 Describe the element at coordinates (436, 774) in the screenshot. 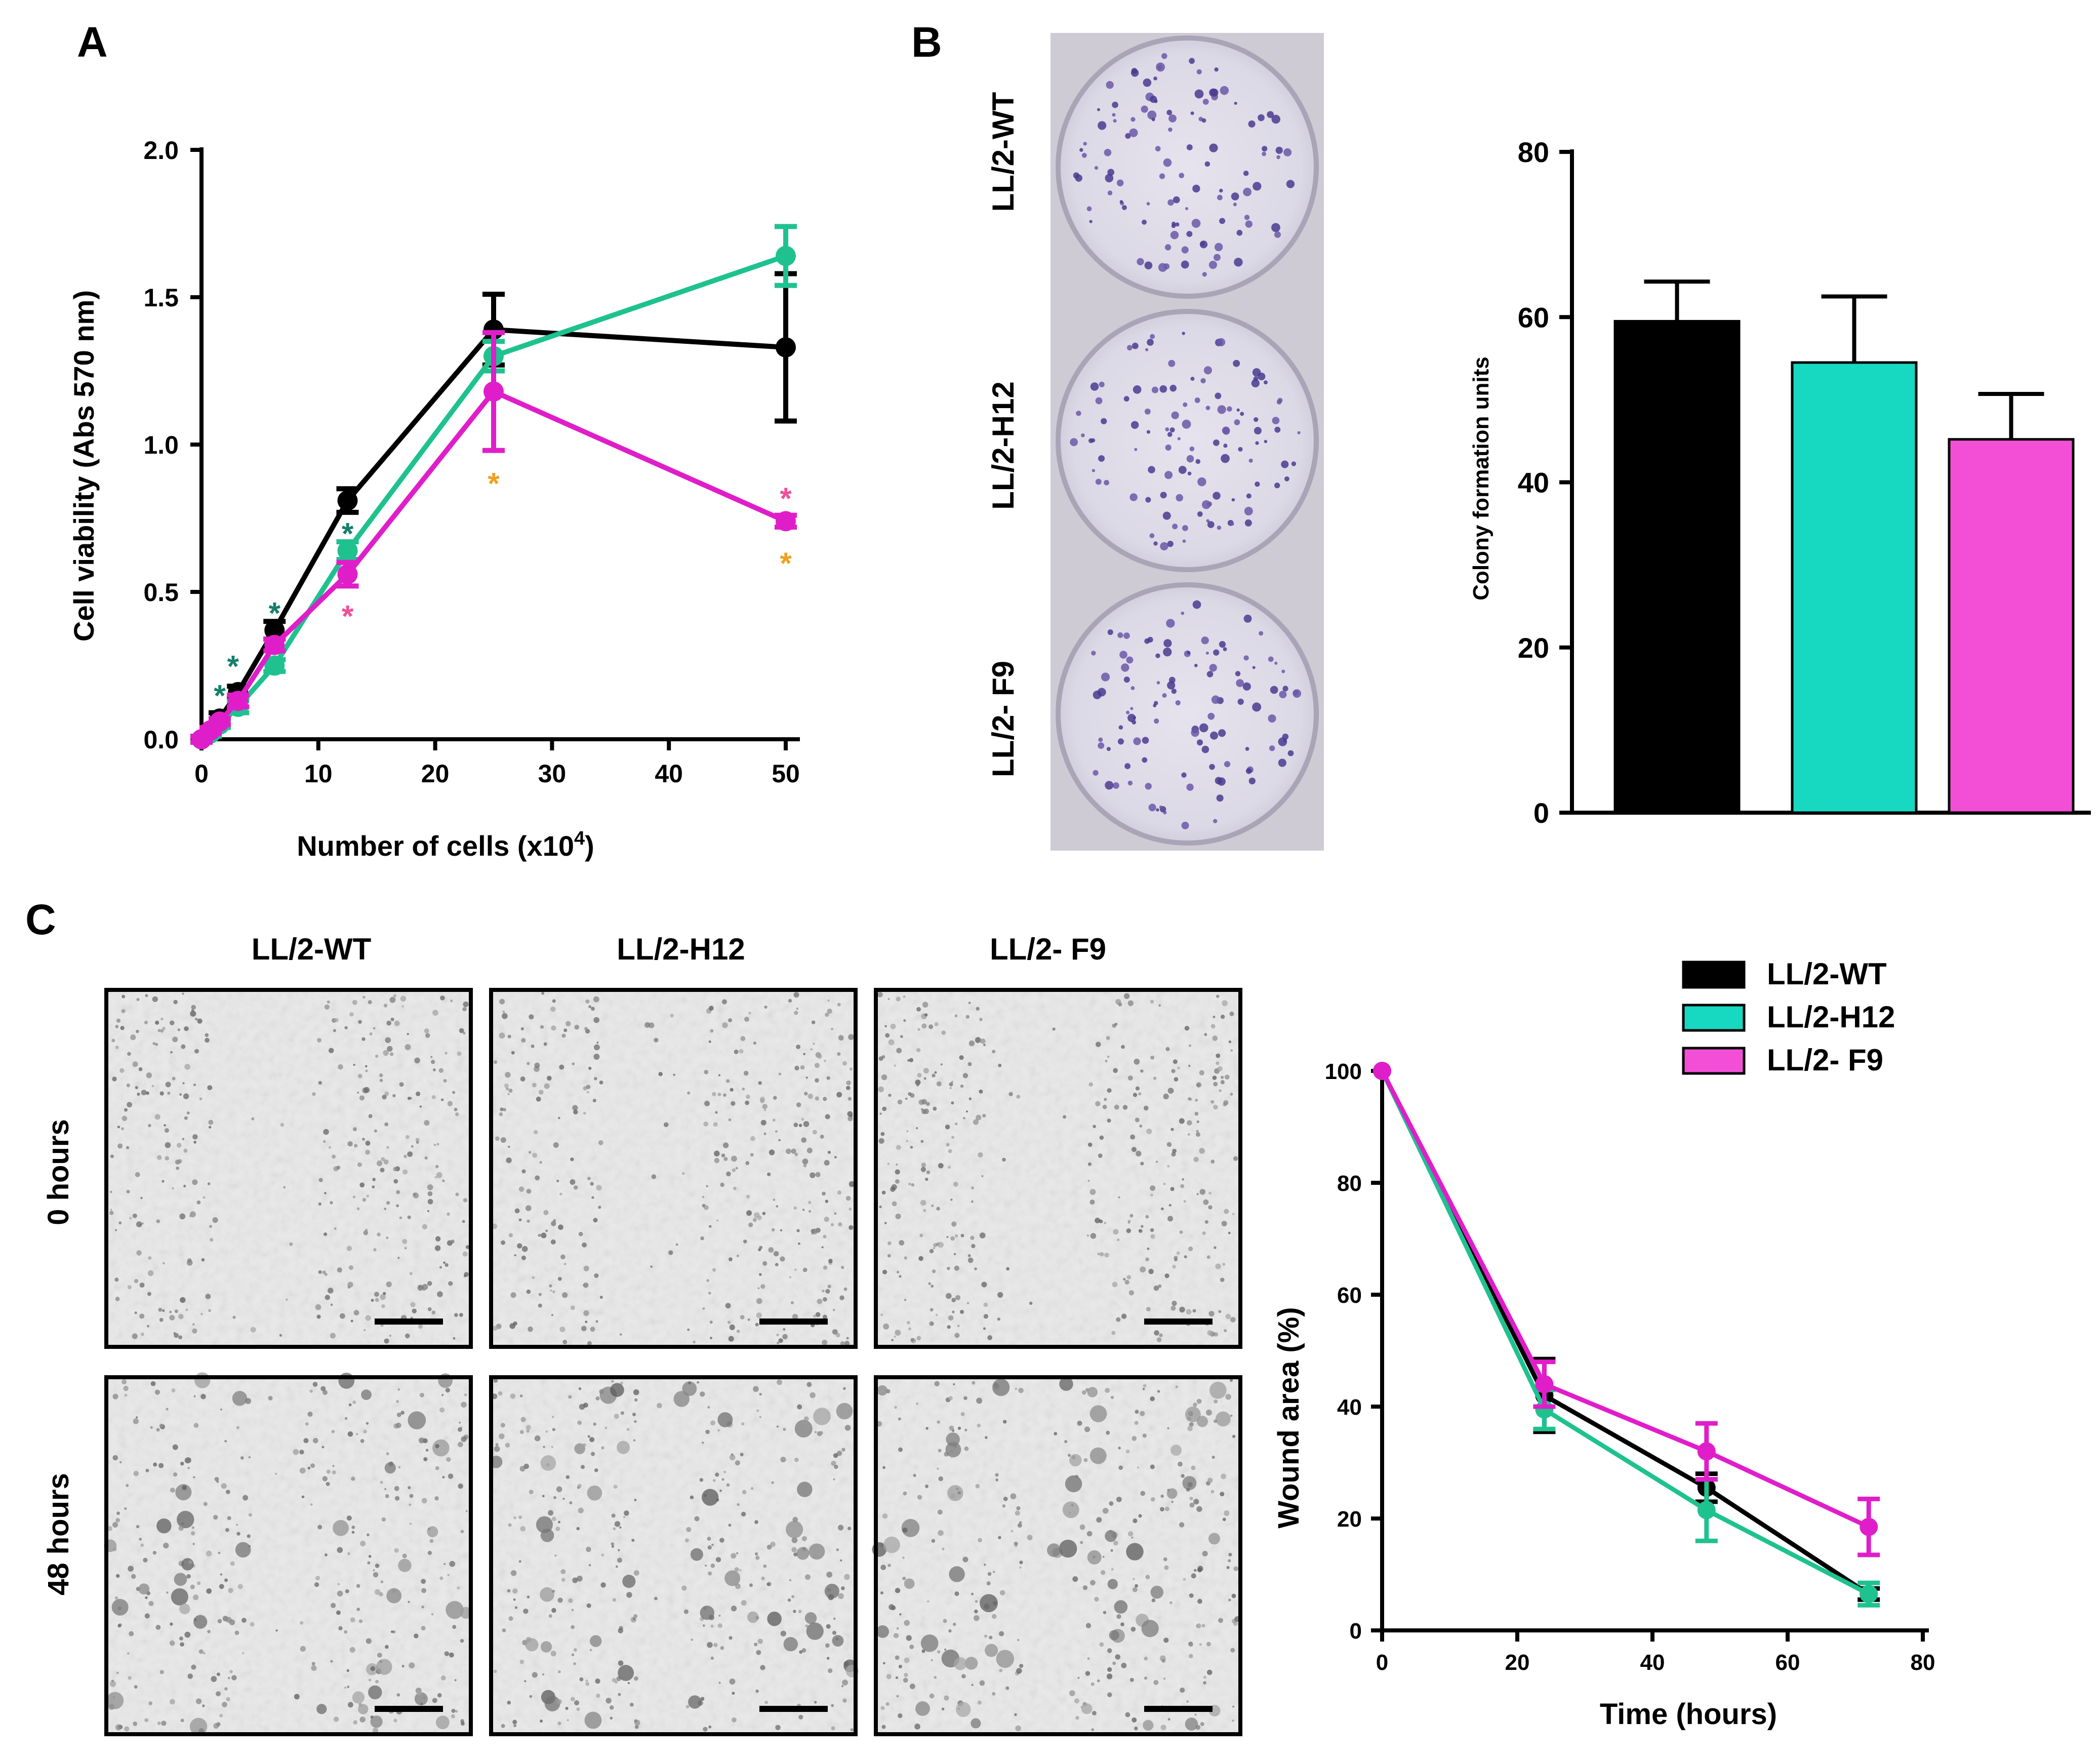

I see `chartA-x-tick-label: 20` at that location.